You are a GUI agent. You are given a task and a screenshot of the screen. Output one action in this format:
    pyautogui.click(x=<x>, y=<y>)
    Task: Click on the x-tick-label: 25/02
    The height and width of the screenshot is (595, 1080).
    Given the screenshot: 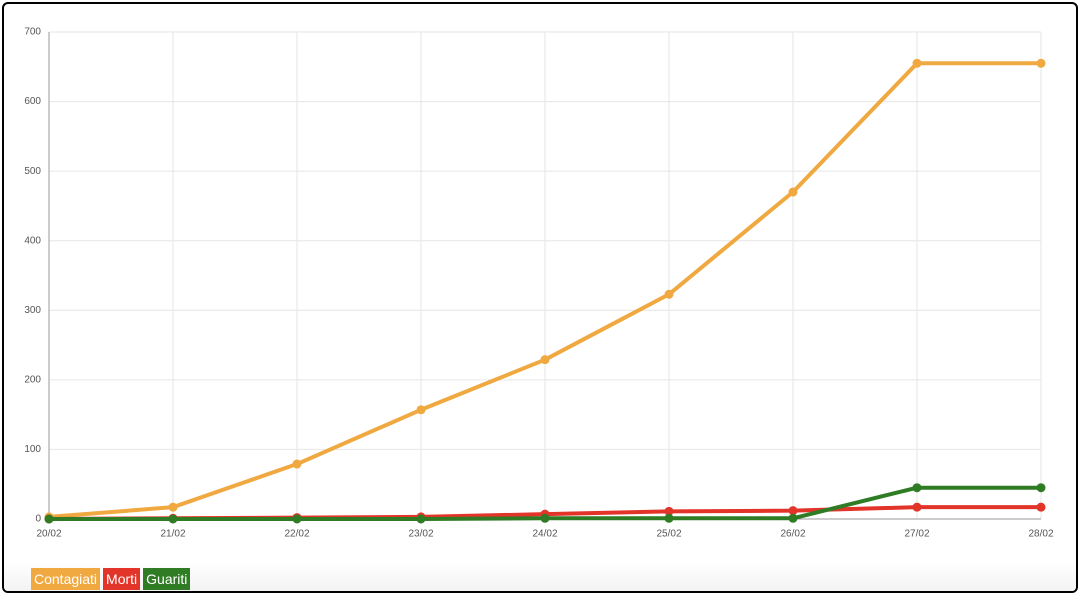 What is the action you would take?
    pyautogui.click(x=668, y=534)
    